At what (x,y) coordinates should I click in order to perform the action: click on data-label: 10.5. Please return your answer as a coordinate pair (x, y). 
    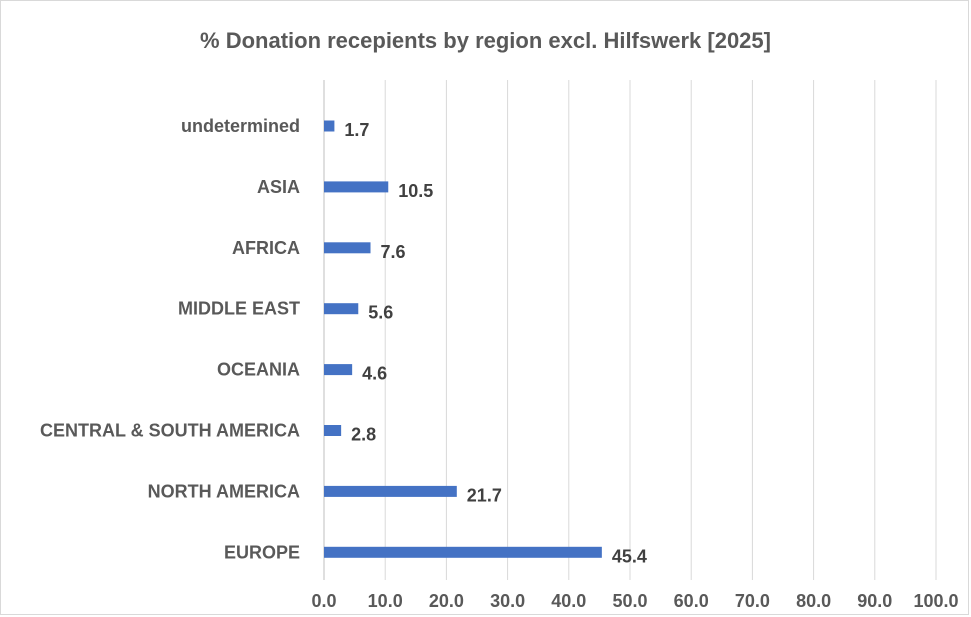
    Looking at the image, I should click on (415, 191).